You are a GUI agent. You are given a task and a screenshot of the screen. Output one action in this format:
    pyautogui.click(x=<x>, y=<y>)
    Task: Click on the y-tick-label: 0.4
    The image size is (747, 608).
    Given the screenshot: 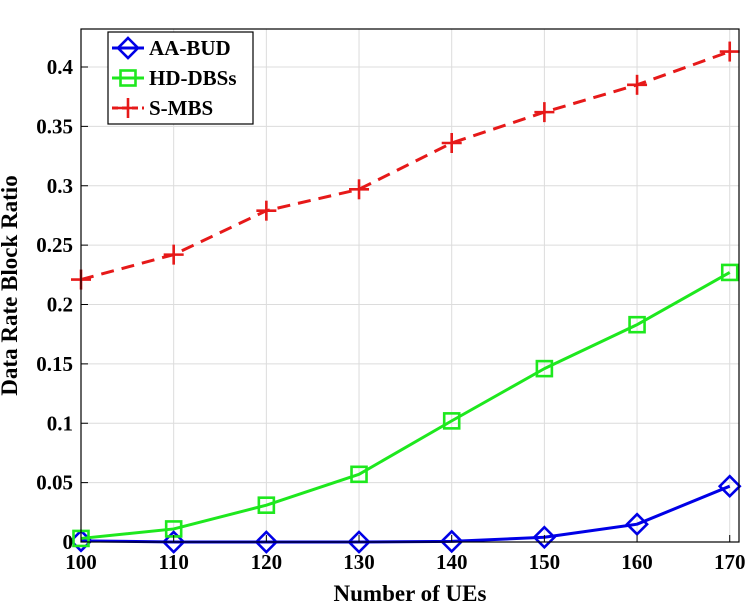 What is the action you would take?
    pyautogui.click(x=60, y=67)
    